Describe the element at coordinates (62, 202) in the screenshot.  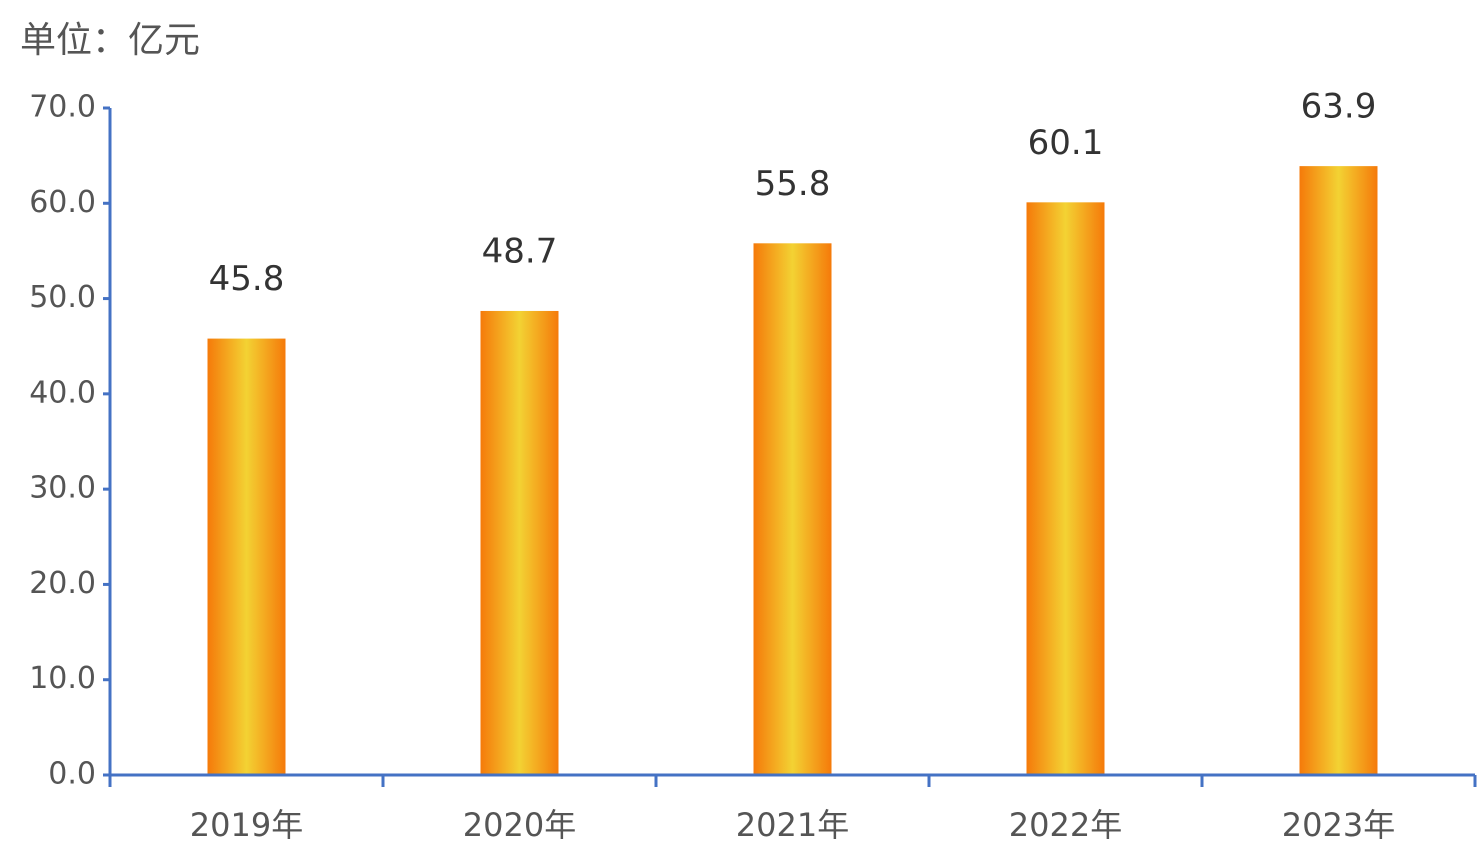
I see `y-tick-label: 60.0` at that location.